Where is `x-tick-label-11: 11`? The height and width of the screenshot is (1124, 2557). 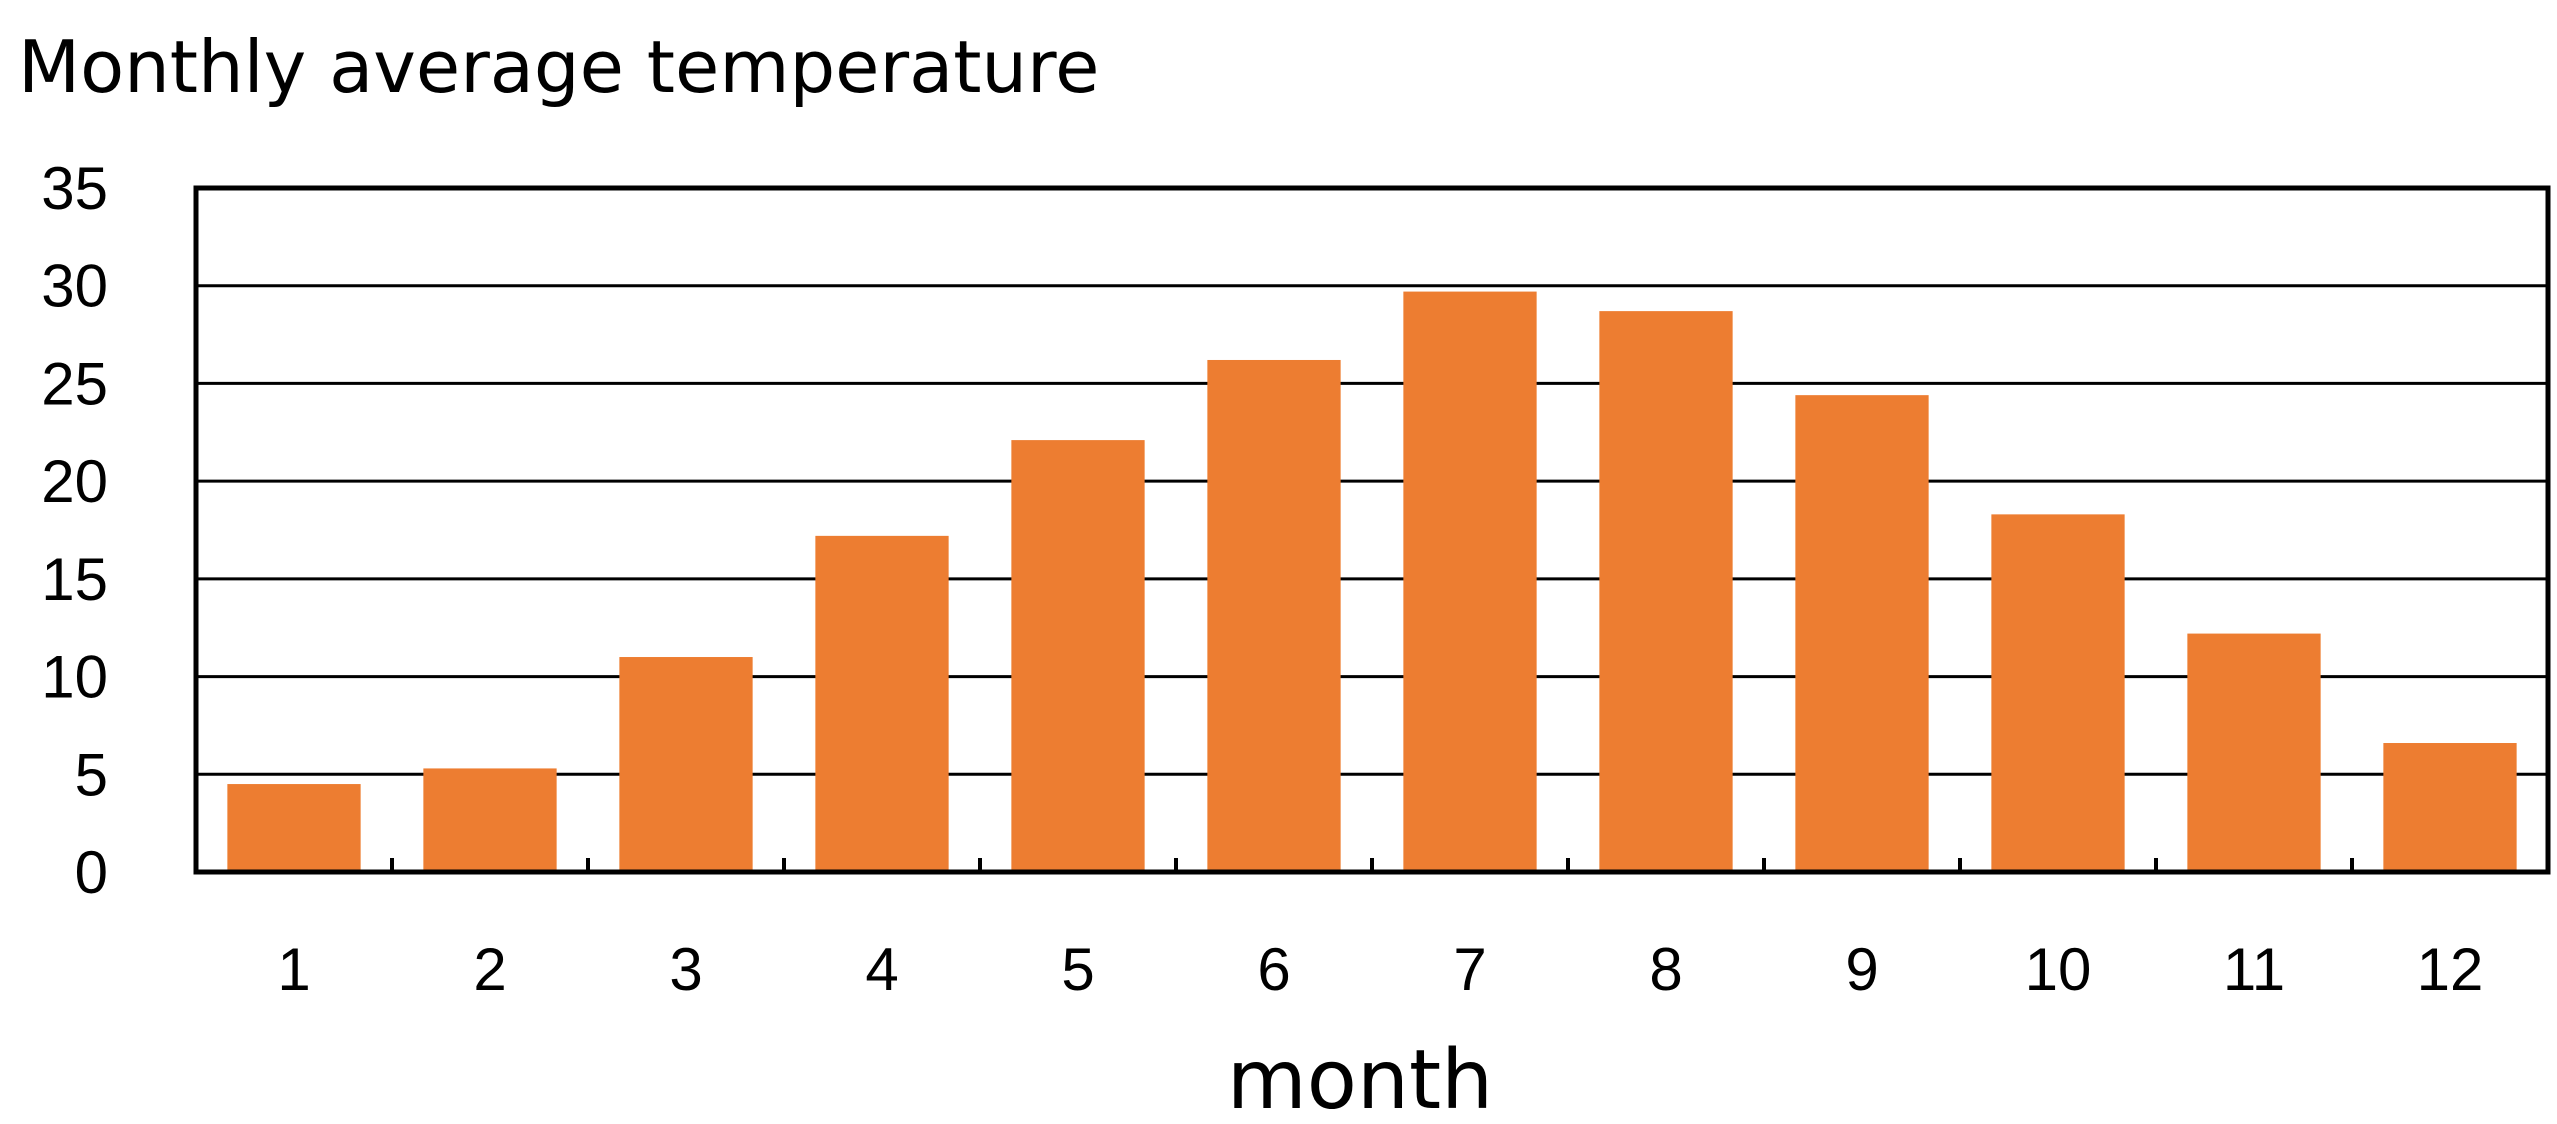 x-tick-label-11: 11 is located at coordinates (2254, 969).